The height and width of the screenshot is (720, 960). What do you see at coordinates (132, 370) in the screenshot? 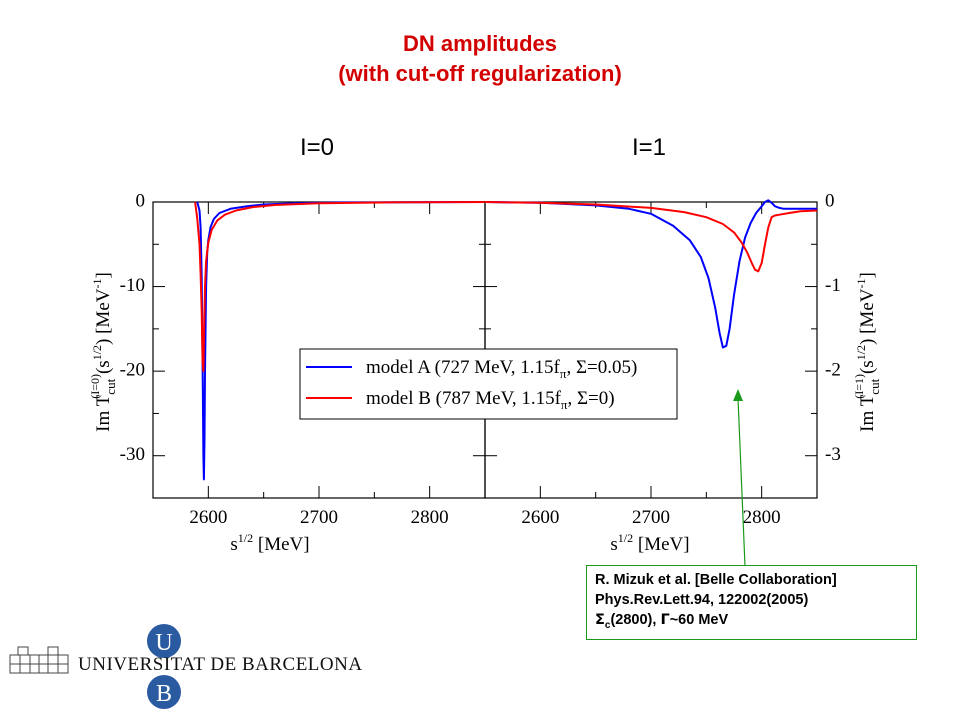
I see `left-ytick-label: -20` at bounding box center [132, 370].